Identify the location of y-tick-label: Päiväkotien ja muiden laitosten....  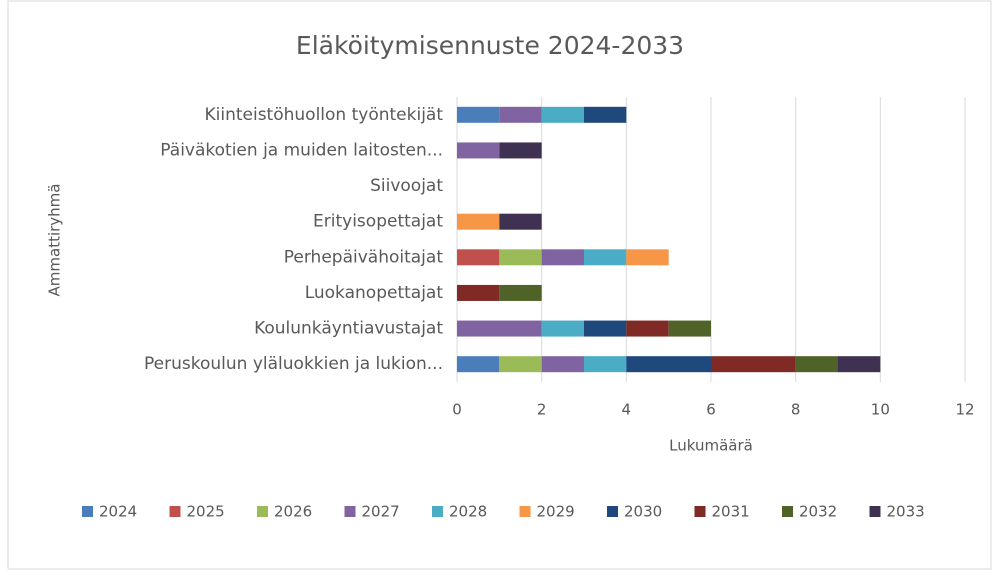
(301, 150).